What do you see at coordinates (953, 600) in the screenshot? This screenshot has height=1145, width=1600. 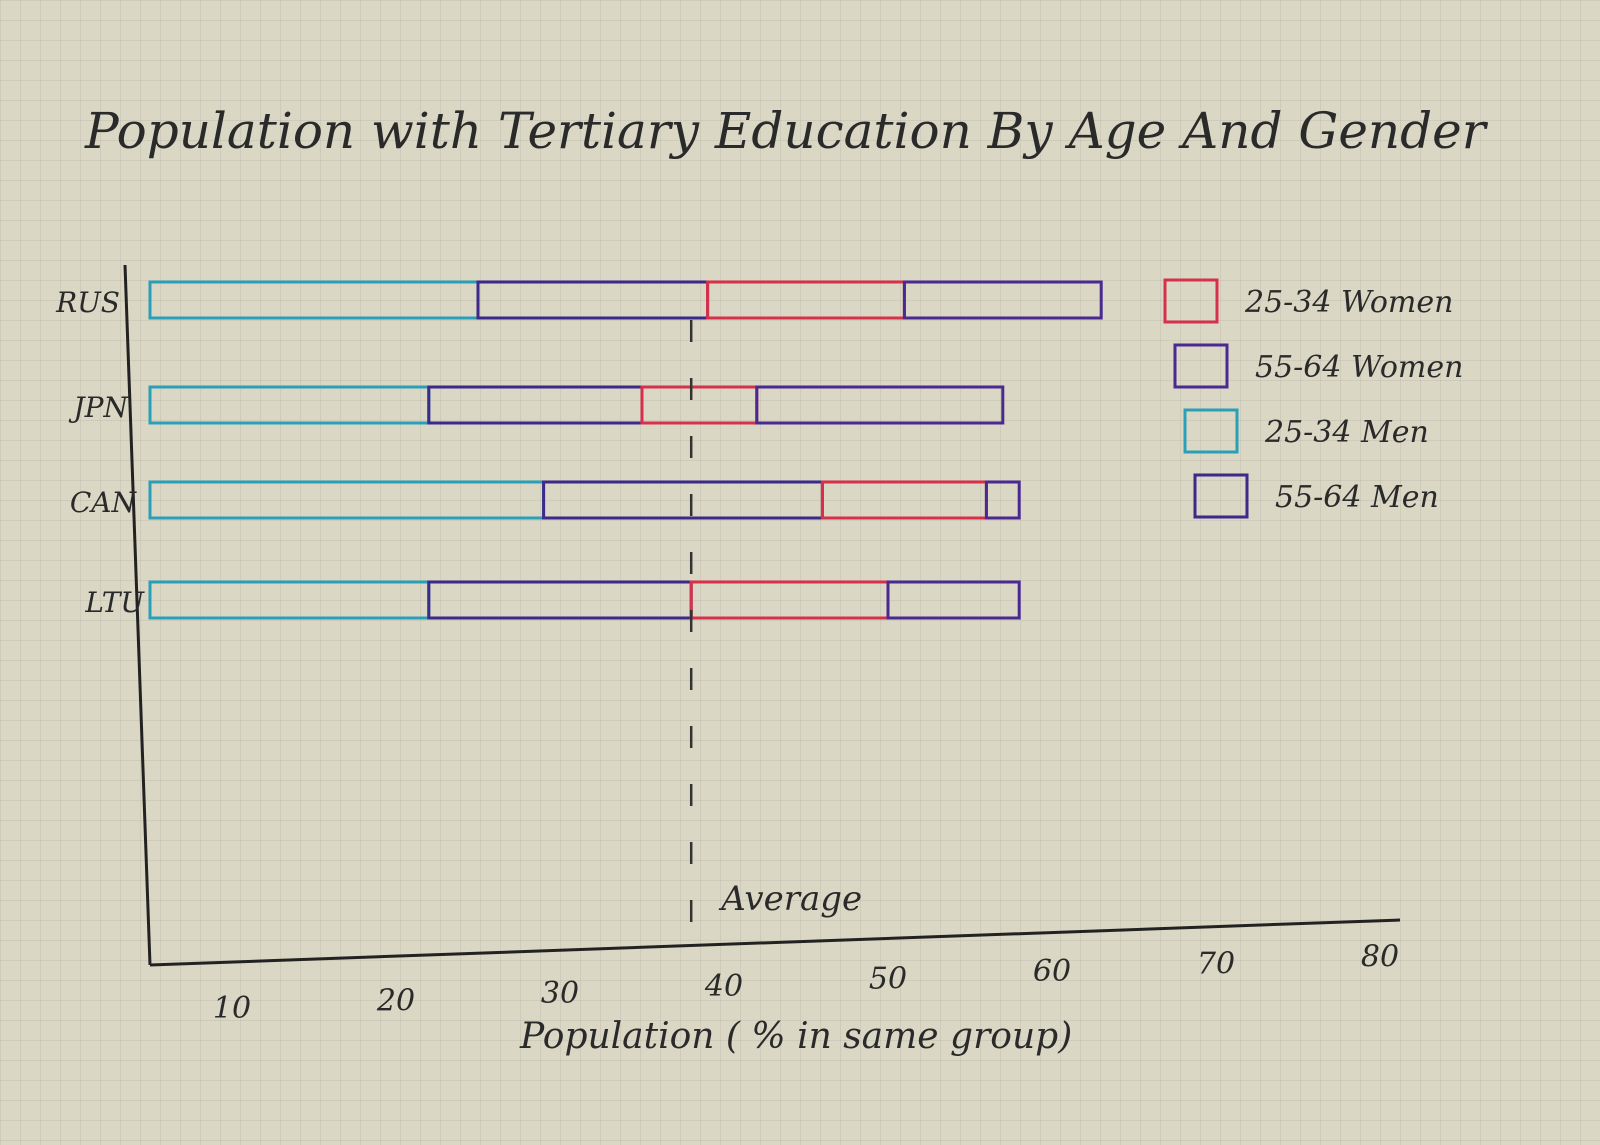 I see `bar-ltu-55-64-women` at bounding box center [953, 600].